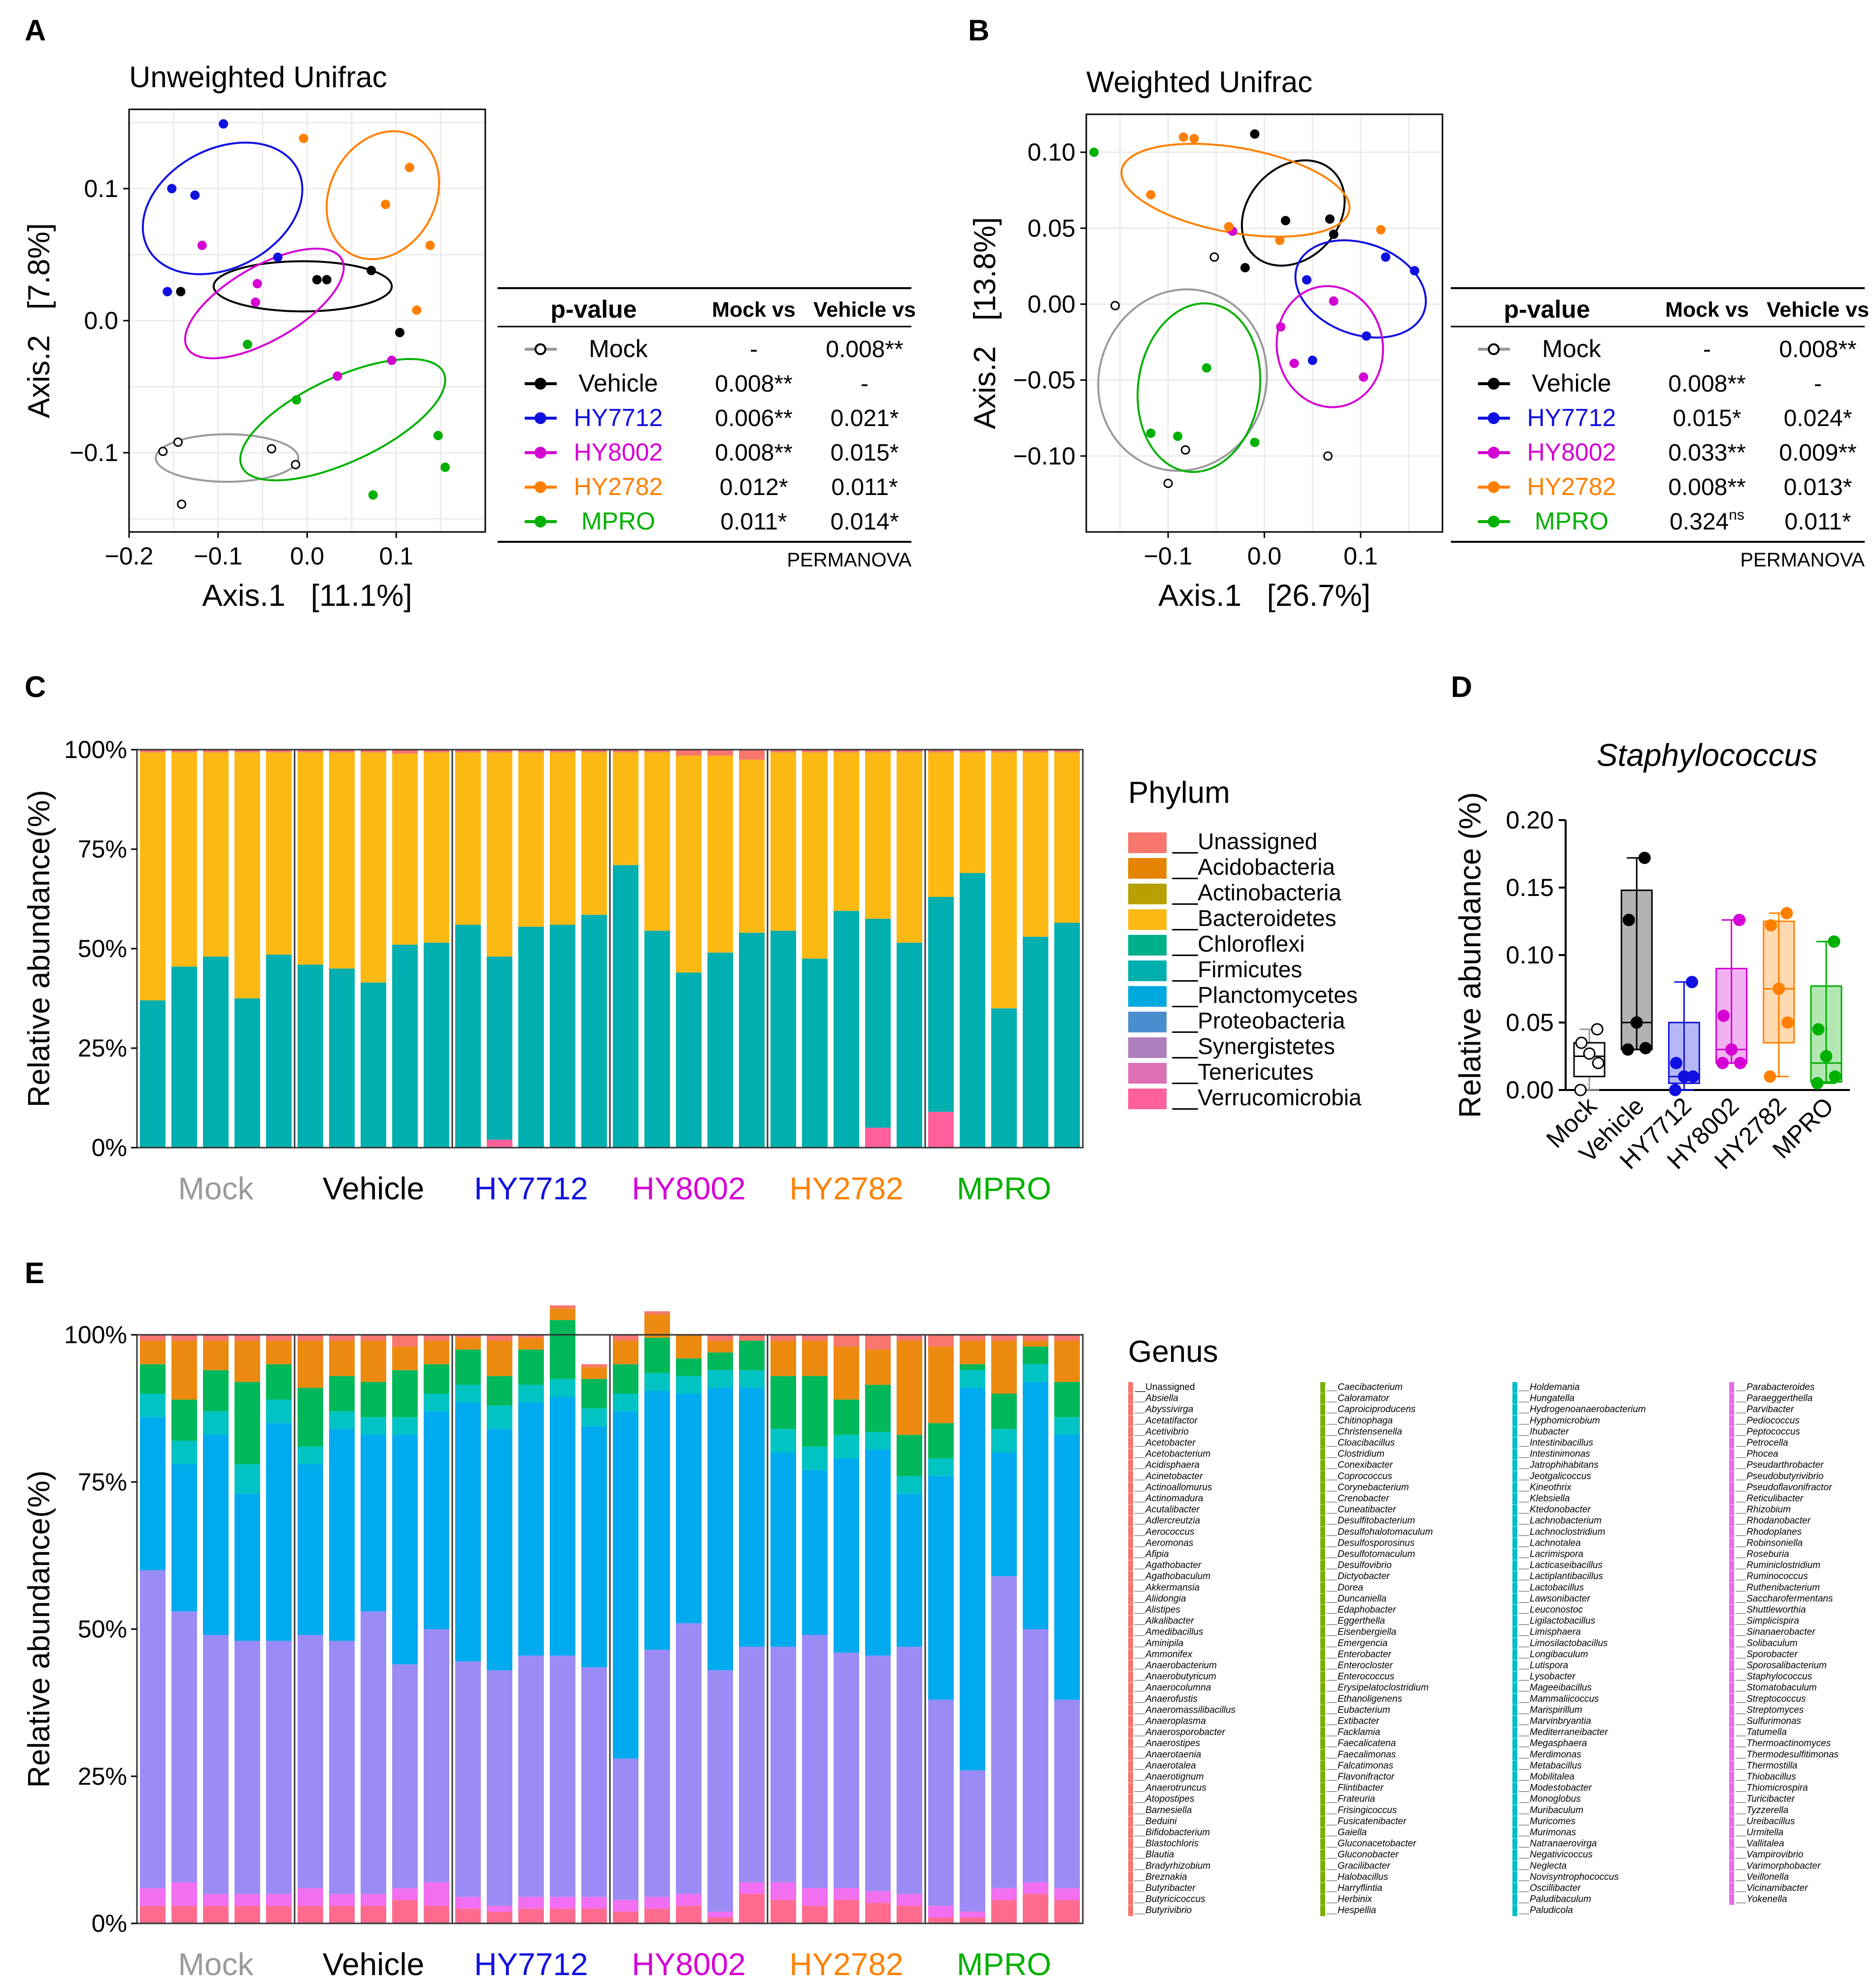 The width and height of the screenshot is (1876, 1983). Describe the element at coordinates (1167, 1510) in the screenshot. I see `legend-label: __Acutalibacter` at that location.